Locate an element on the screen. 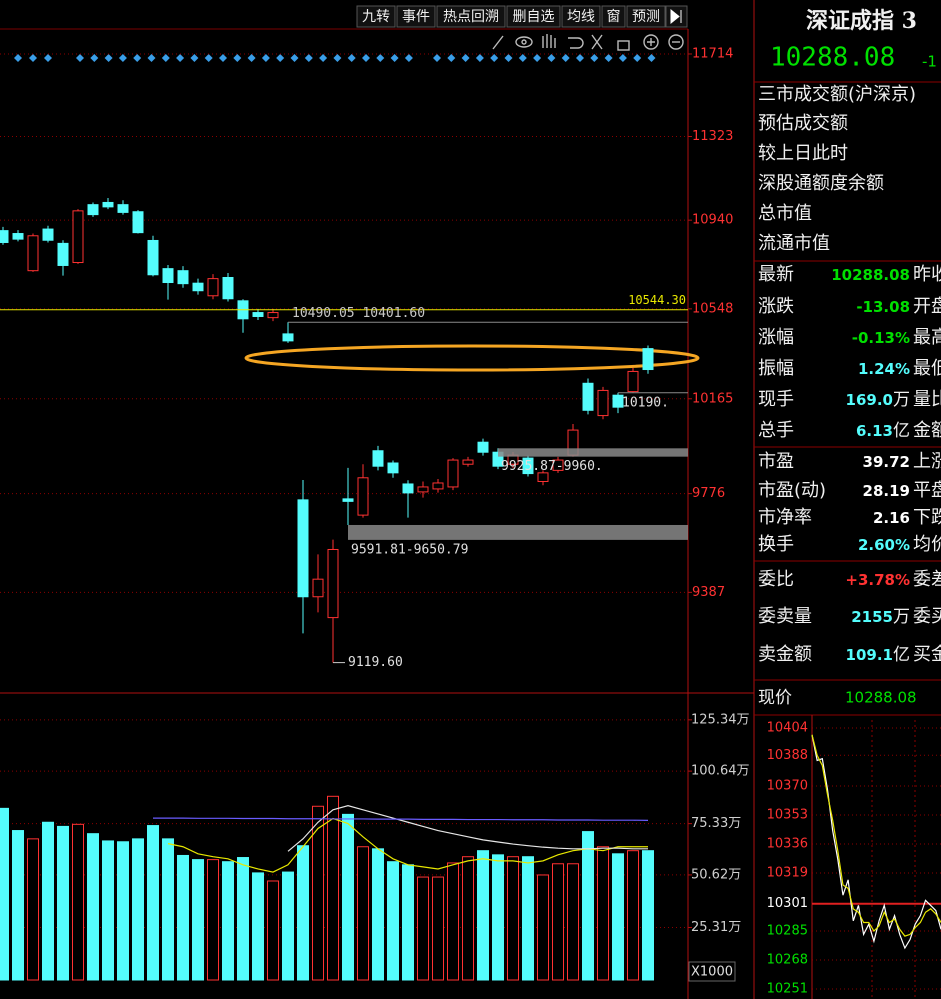 This screenshot has height=999, width=941. toolbar-label: 九转 is located at coordinates (376, 17).